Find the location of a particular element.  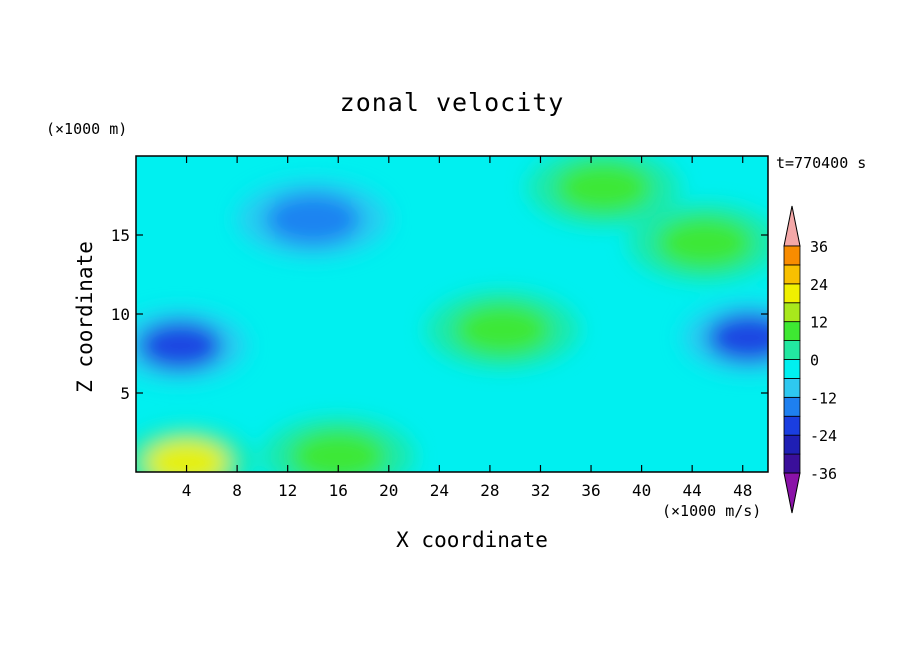

x-axis-unit: (×1000 m/s) is located at coordinates (712, 511).